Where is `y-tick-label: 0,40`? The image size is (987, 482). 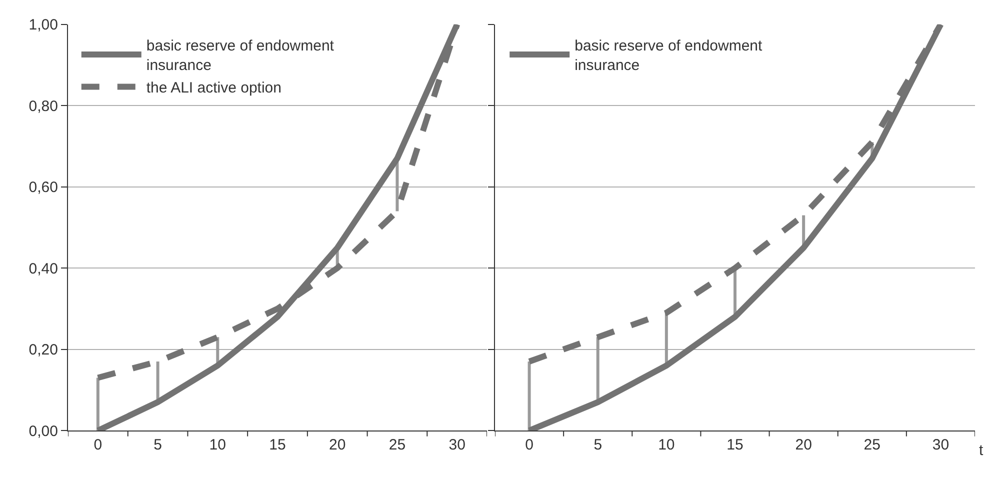
y-tick-label: 0,40 is located at coordinates (43, 269).